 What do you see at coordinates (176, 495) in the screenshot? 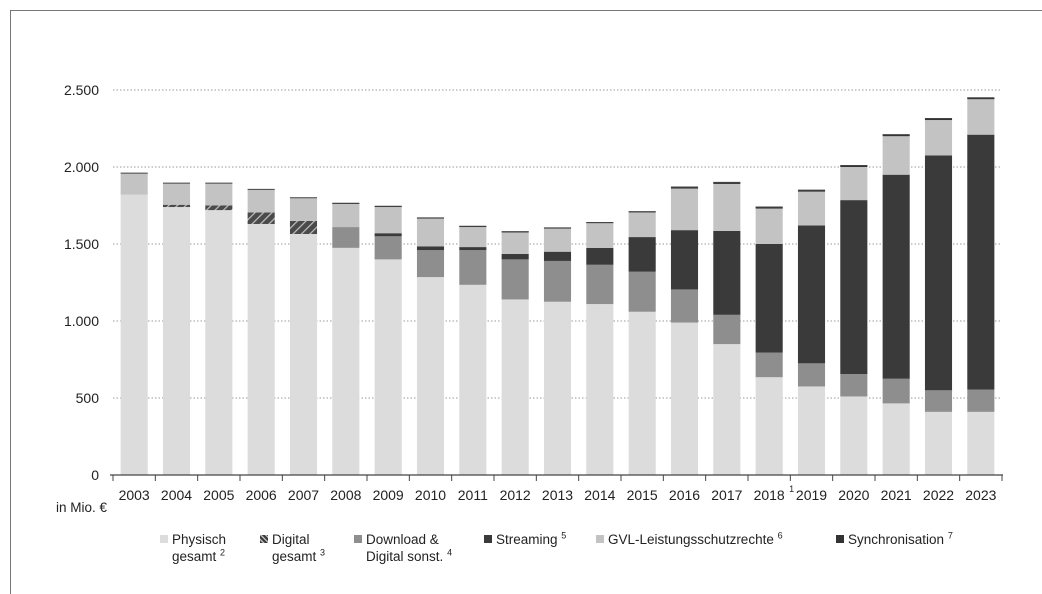
I see `x-tick-label: 2004` at bounding box center [176, 495].